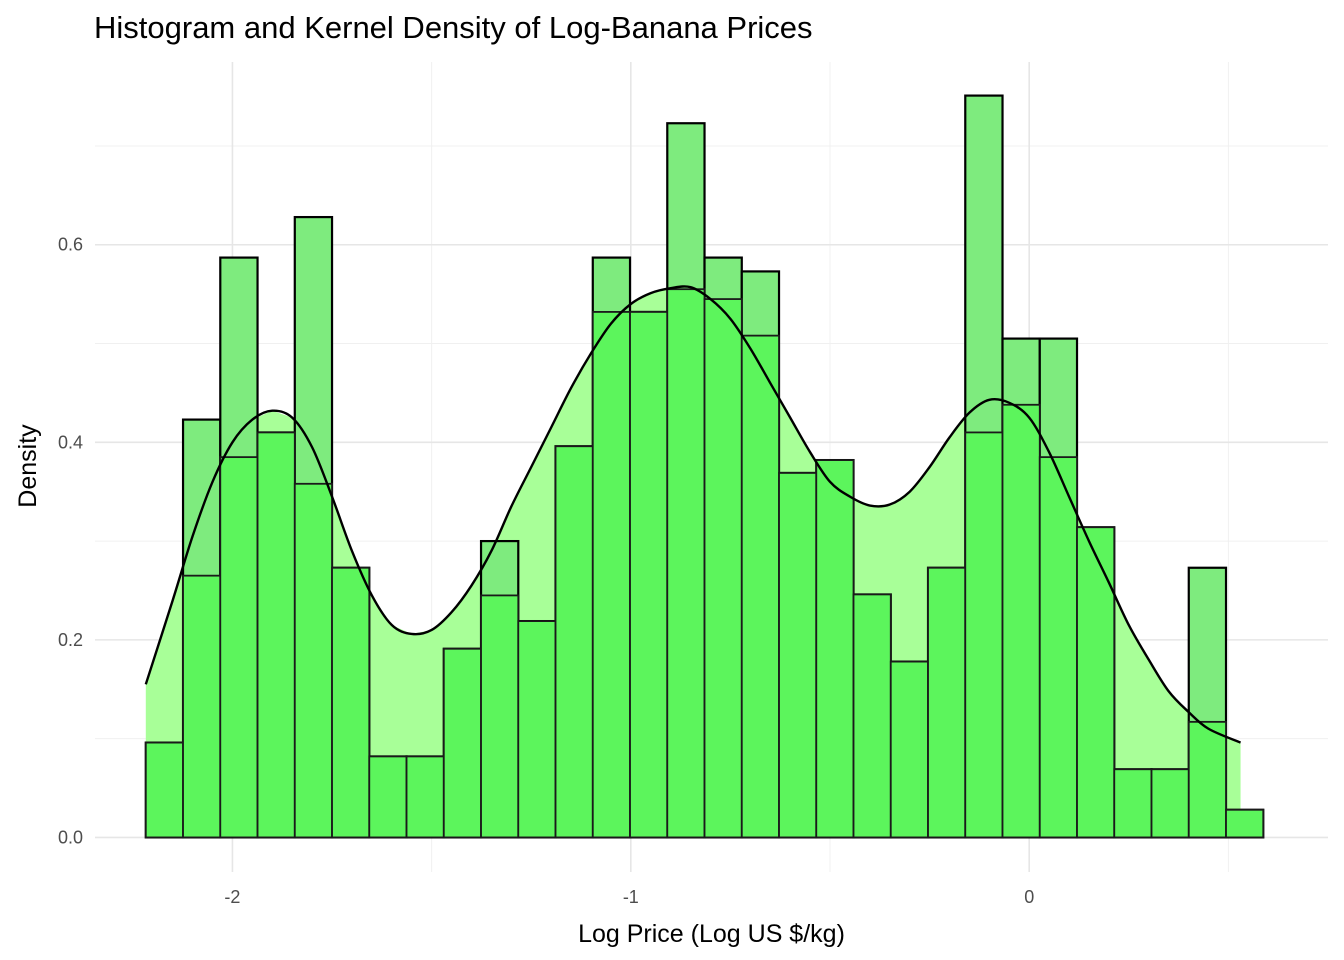 The height and width of the screenshot is (960, 1344). What do you see at coordinates (28, 466) in the screenshot?
I see `y-axis-title: Density` at bounding box center [28, 466].